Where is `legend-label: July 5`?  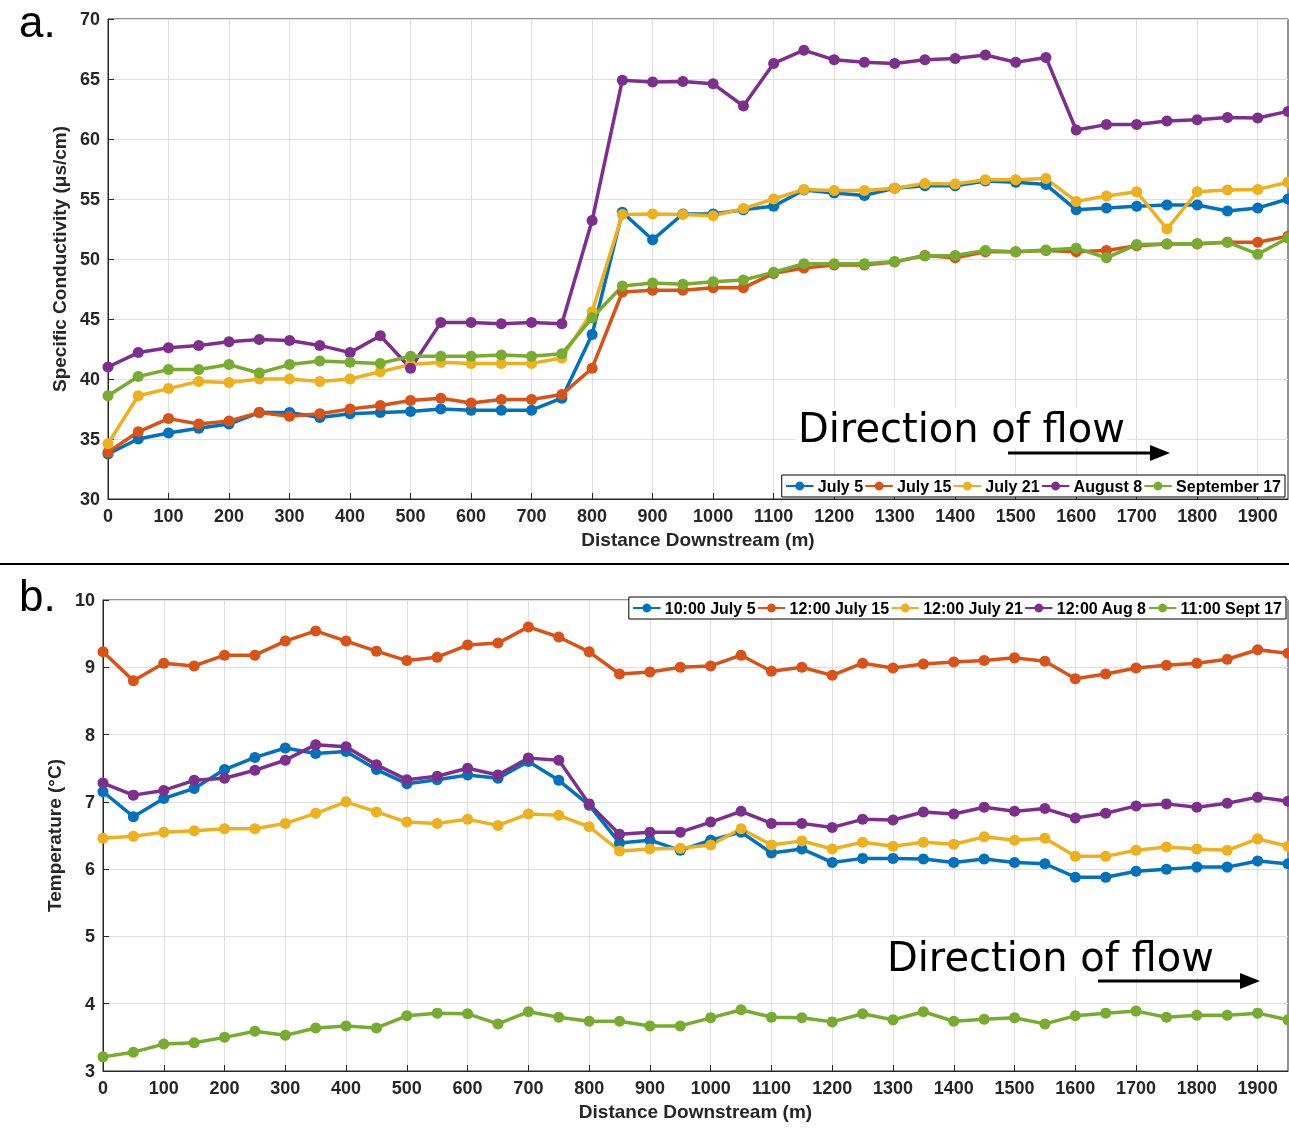 legend-label: July 5 is located at coordinates (840, 486).